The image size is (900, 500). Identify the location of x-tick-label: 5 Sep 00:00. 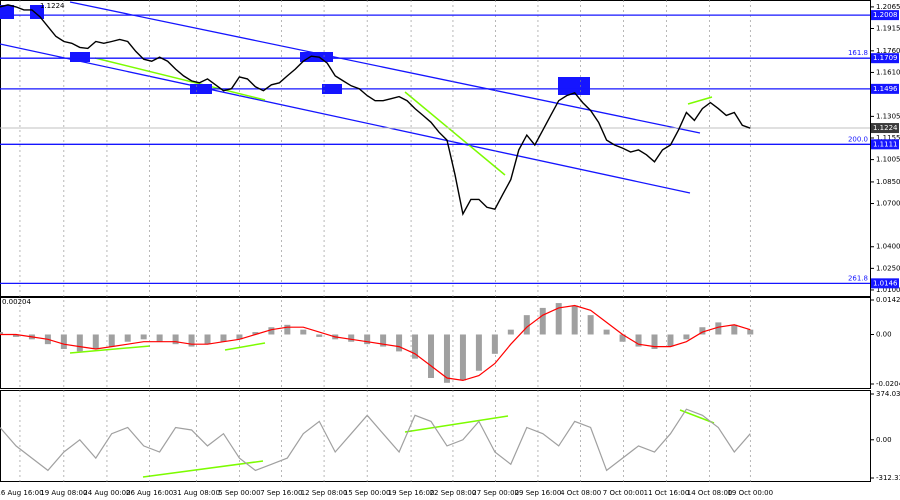
(239, 493).